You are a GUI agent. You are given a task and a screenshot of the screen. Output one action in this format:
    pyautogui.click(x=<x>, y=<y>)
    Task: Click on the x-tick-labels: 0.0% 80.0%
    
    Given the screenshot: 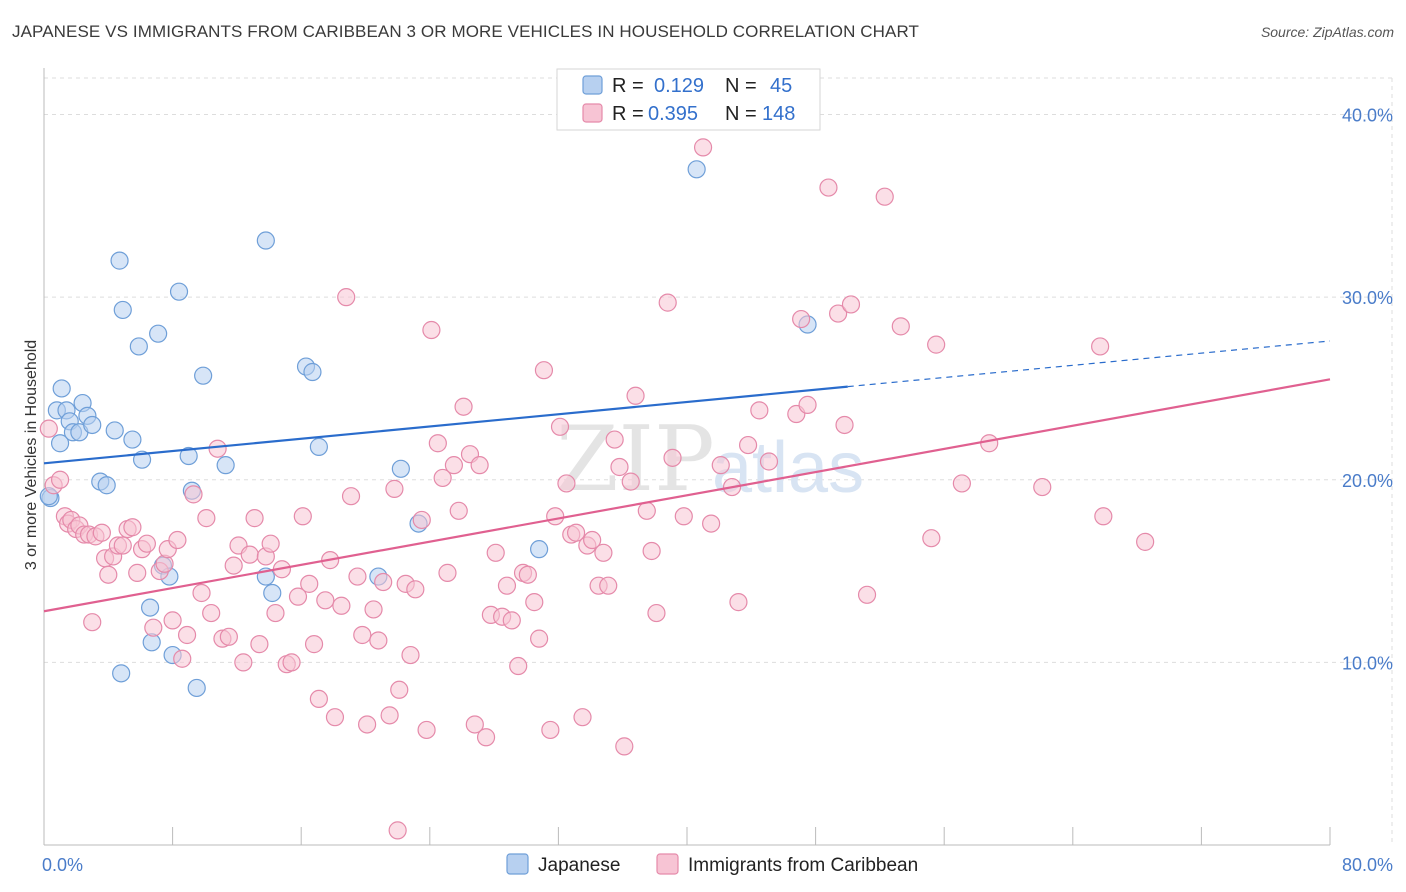 What is the action you would take?
    pyautogui.click(x=717, y=865)
    